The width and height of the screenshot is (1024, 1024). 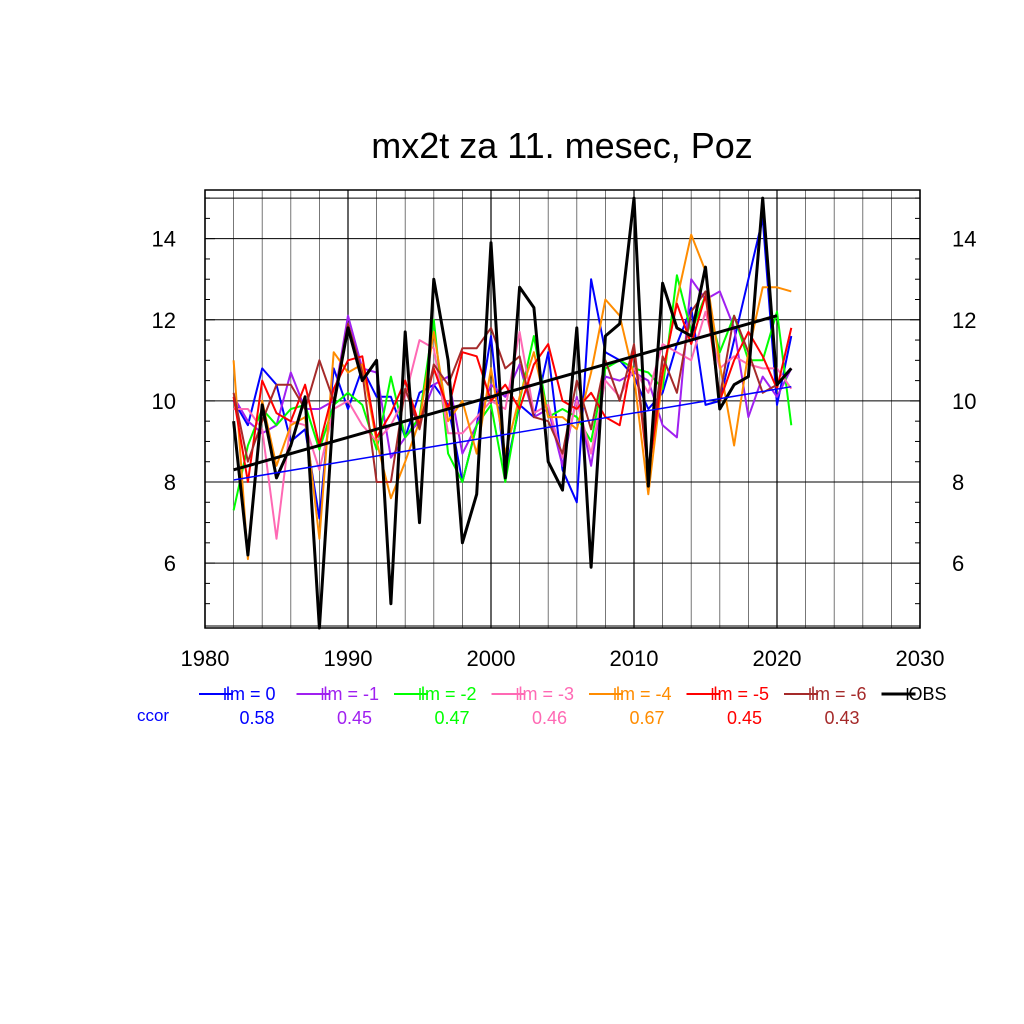 I want to click on legend-label: lm = -1, so click(x=352, y=694).